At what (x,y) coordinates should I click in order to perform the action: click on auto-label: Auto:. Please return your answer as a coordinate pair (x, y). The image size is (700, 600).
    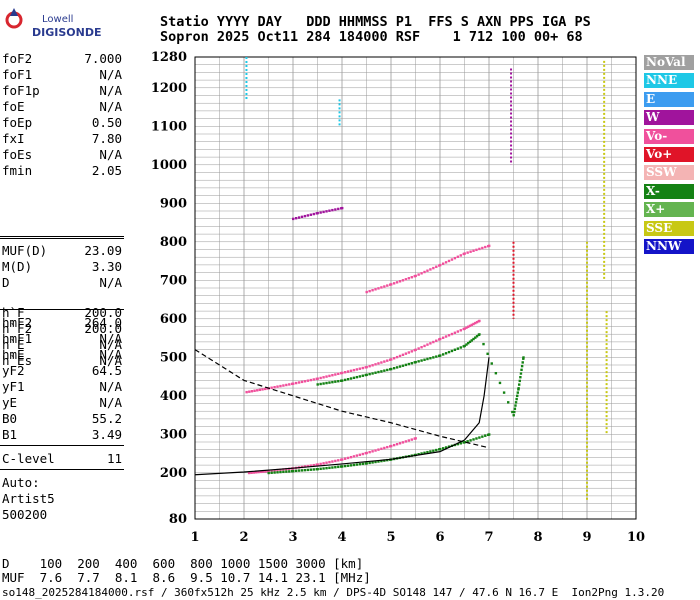
    Looking at the image, I should click on (21, 482).